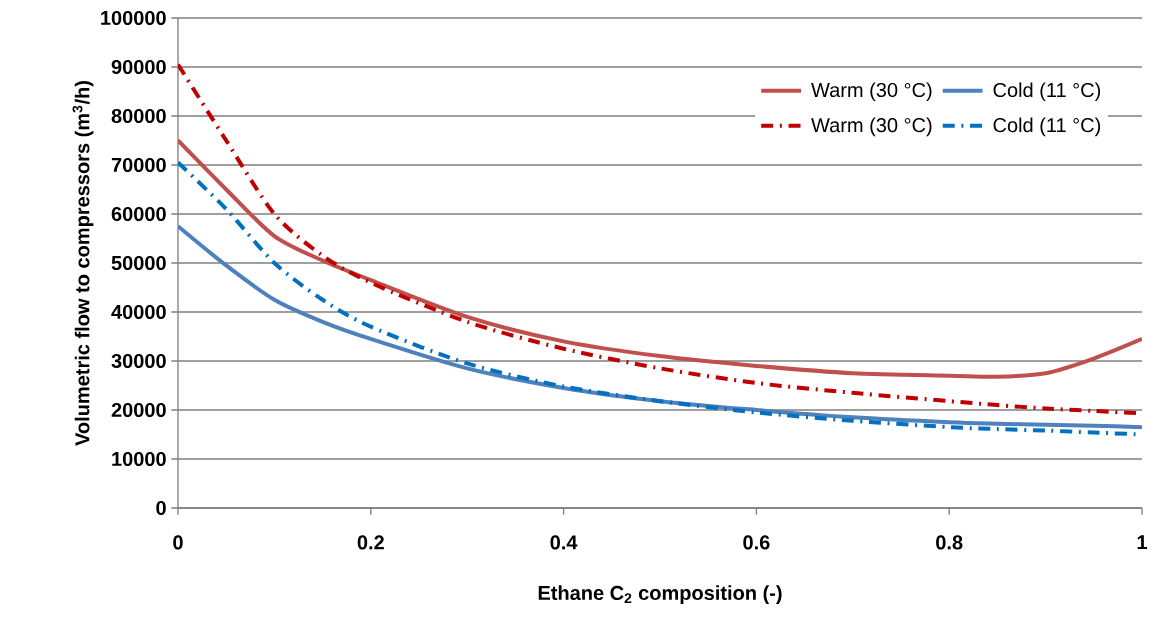 Image resolution: width=1158 pixels, height=641 pixels. What do you see at coordinates (178, 542) in the screenshot?
I see `x-tick-label: 0` at bounding box center [178, 542].